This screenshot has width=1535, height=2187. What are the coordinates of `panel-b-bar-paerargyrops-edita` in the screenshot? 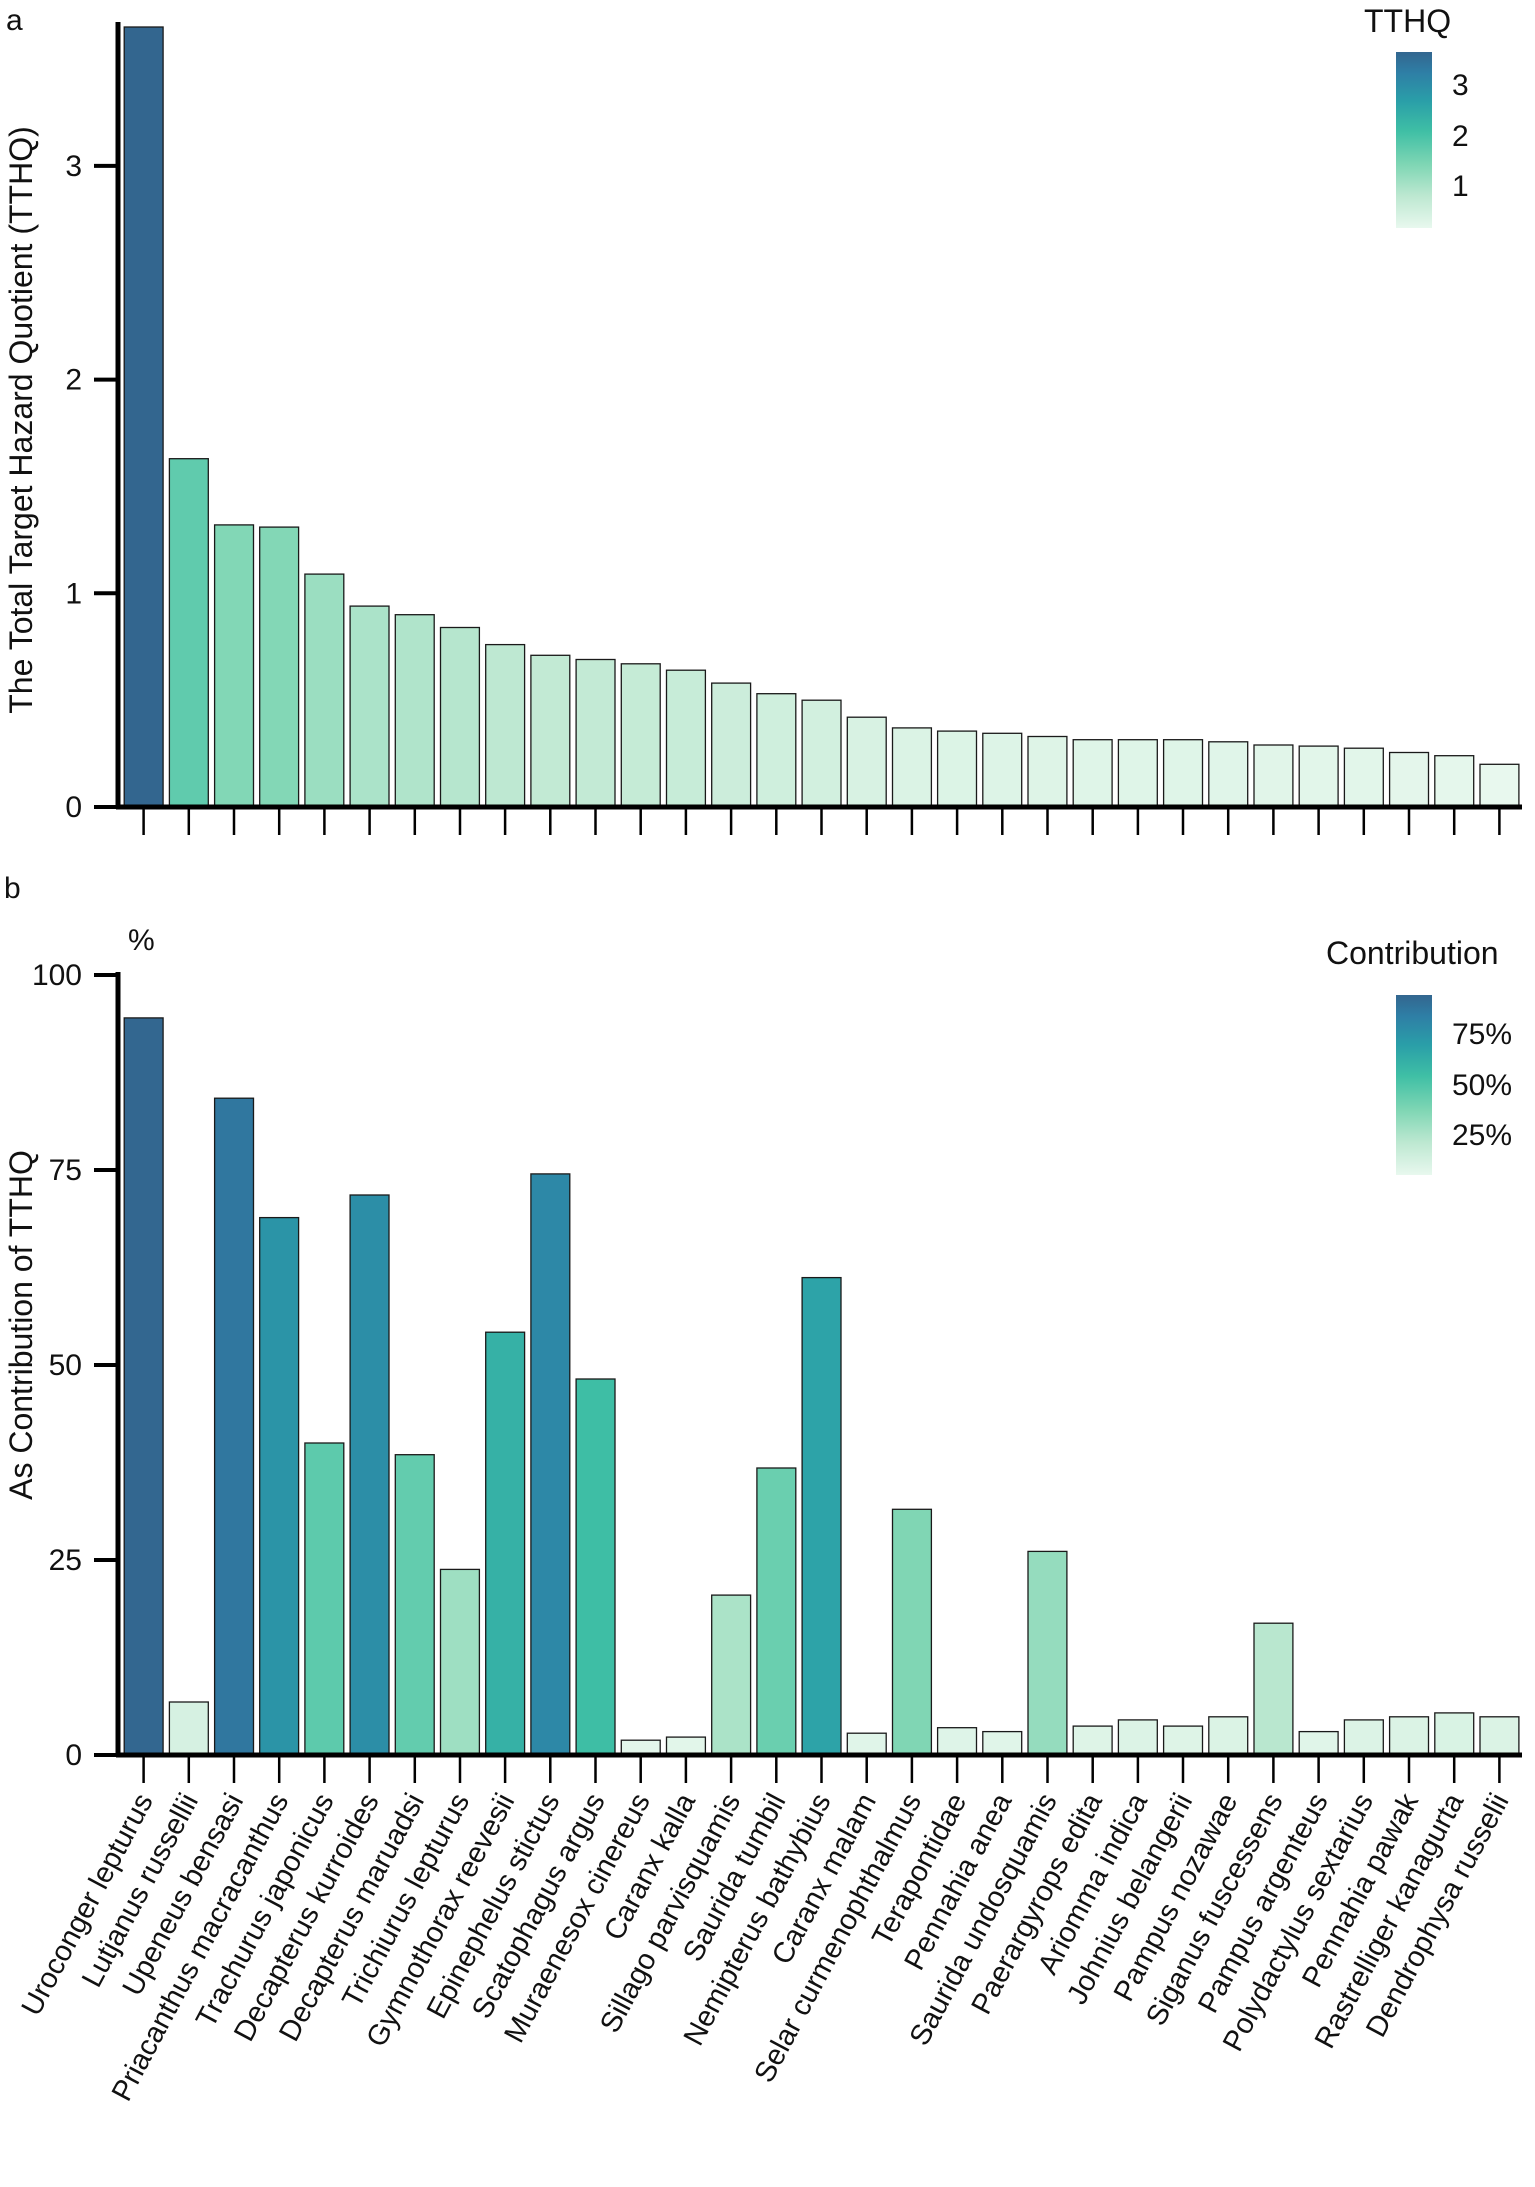 It's located at (1092, 1740).